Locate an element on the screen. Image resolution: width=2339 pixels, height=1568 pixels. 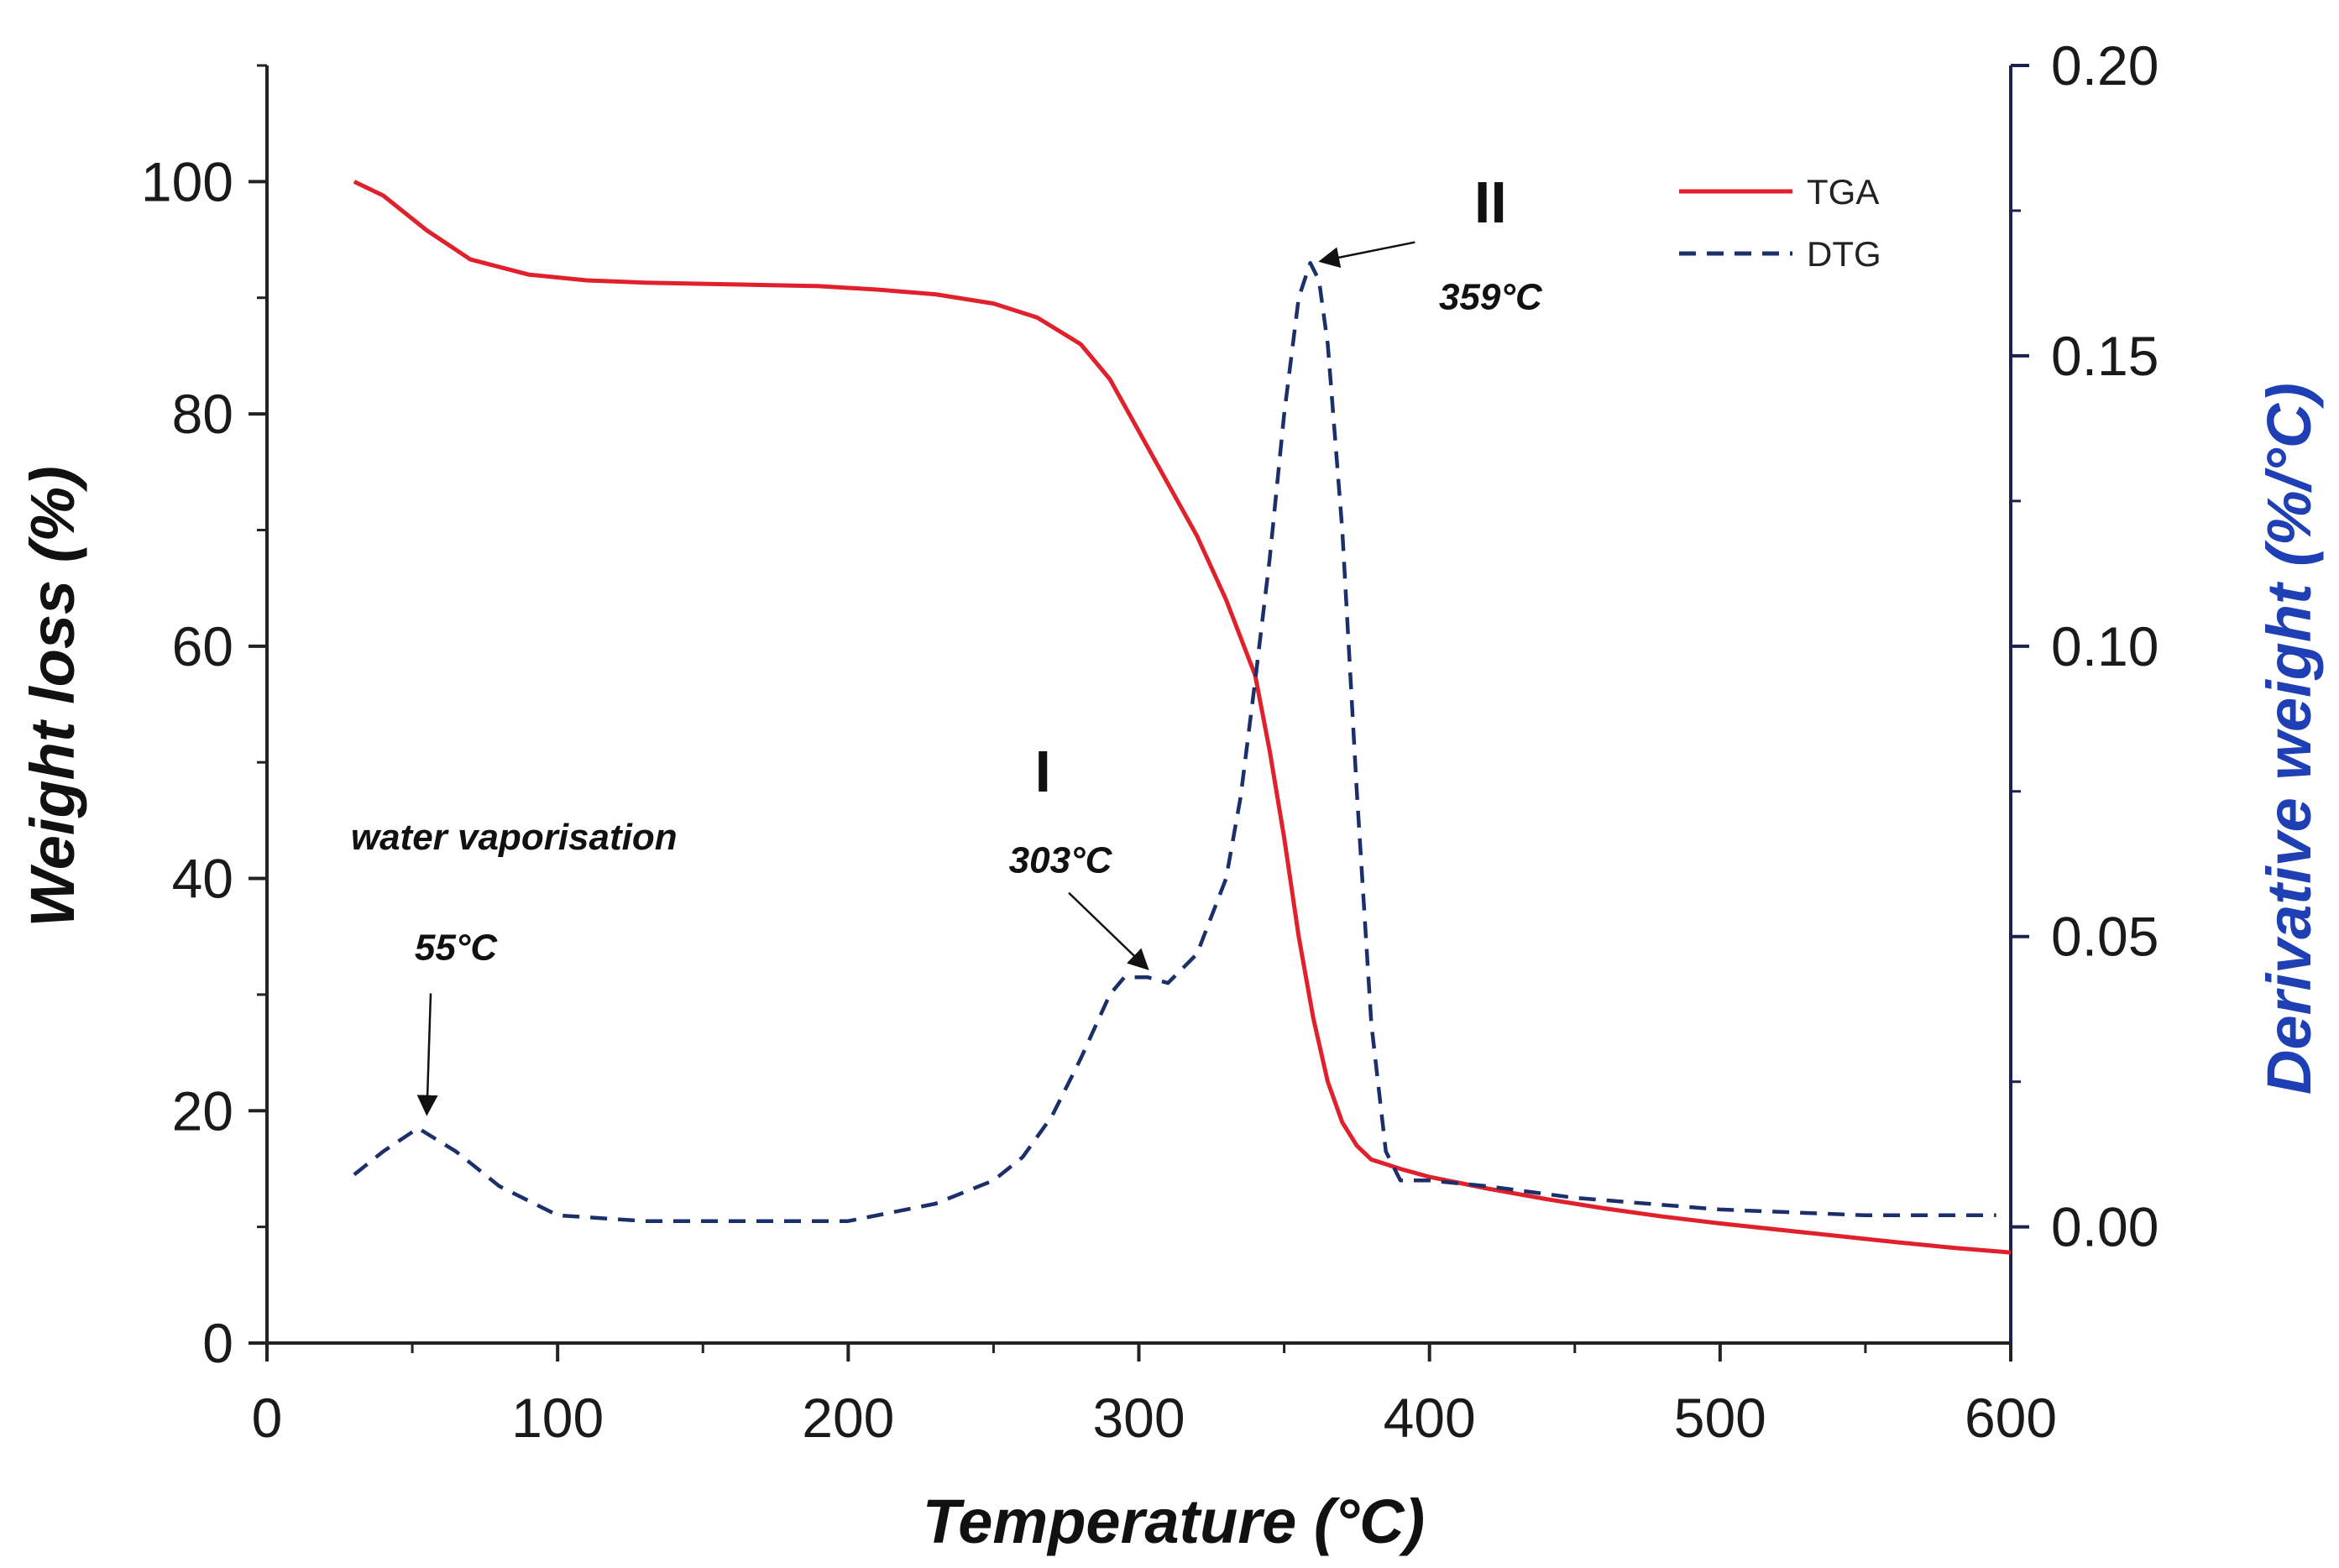
x-tick-label: 100 is located at coordinates (558, 1418).